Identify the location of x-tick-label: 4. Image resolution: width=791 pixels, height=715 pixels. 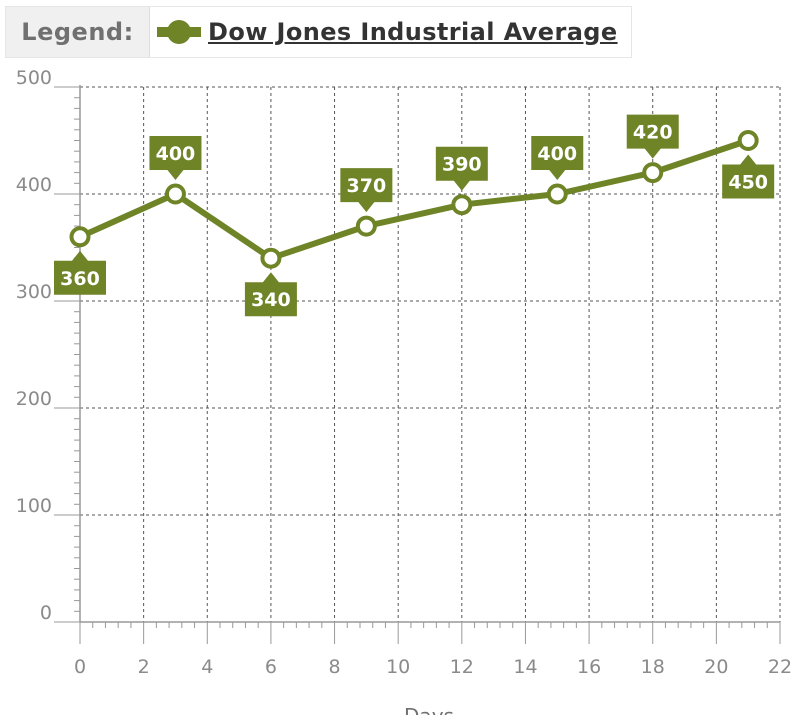
(207, 667).